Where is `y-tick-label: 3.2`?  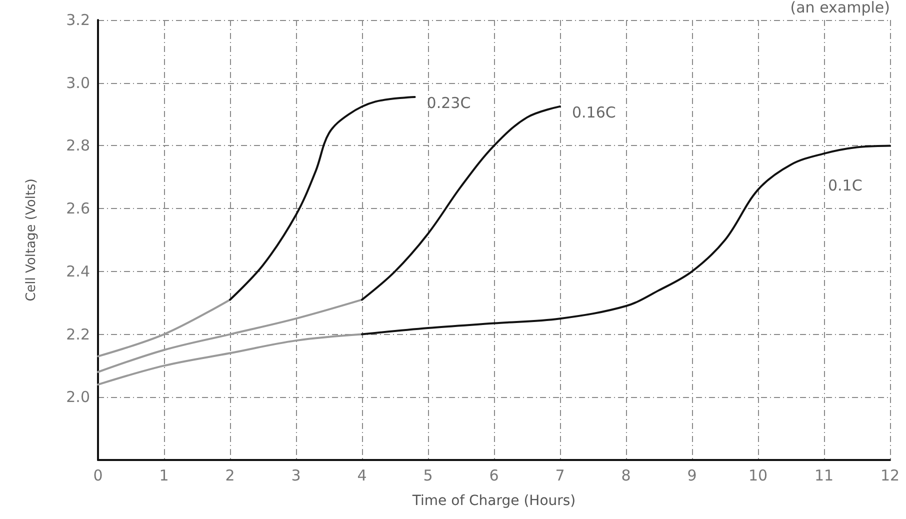
y-tick-label: 3.2 is located at coordinates (78, 20).